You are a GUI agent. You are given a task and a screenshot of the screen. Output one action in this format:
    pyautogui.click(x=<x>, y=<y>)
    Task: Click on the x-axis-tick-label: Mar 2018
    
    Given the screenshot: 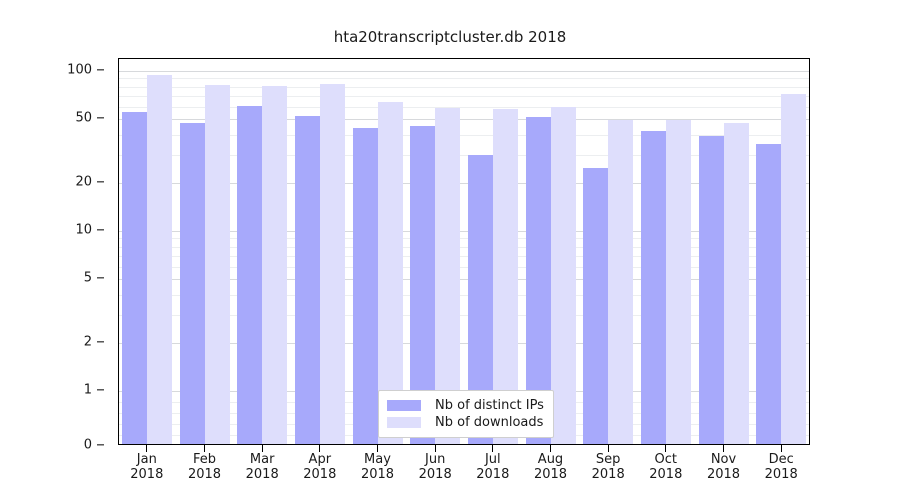 What is the action you would take?
    pyautogui.click(x=262, y=467)
    